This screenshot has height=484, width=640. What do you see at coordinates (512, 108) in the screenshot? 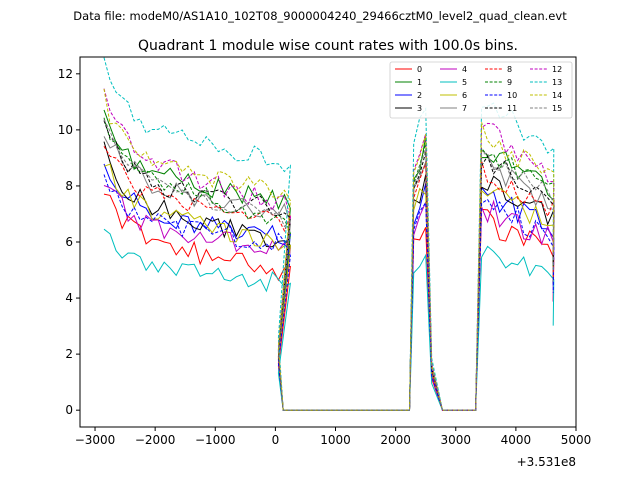
I see `legend-label: 11` at bounding box center [512, 108].